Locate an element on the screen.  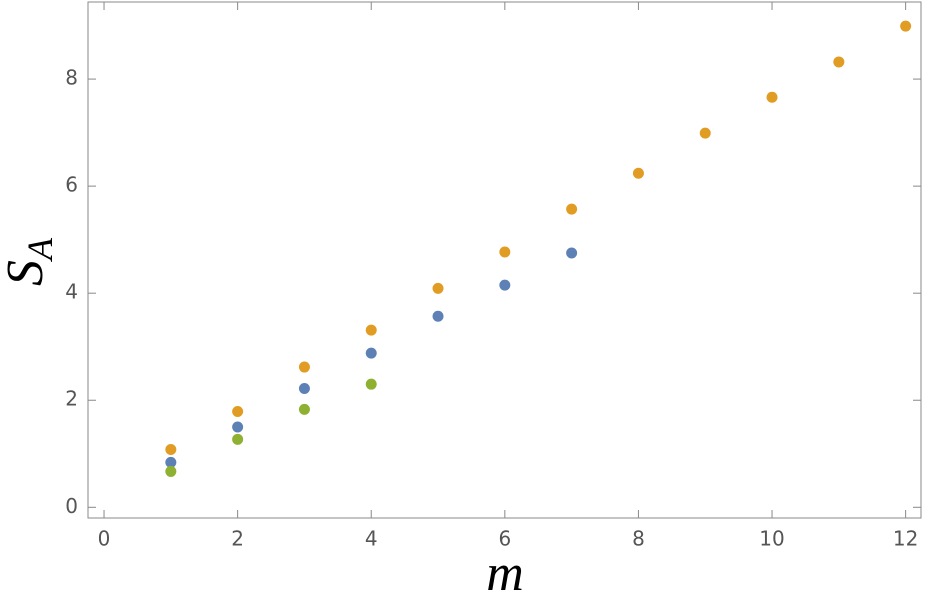
x-axis-label: m is located at coordinates (505, 573).